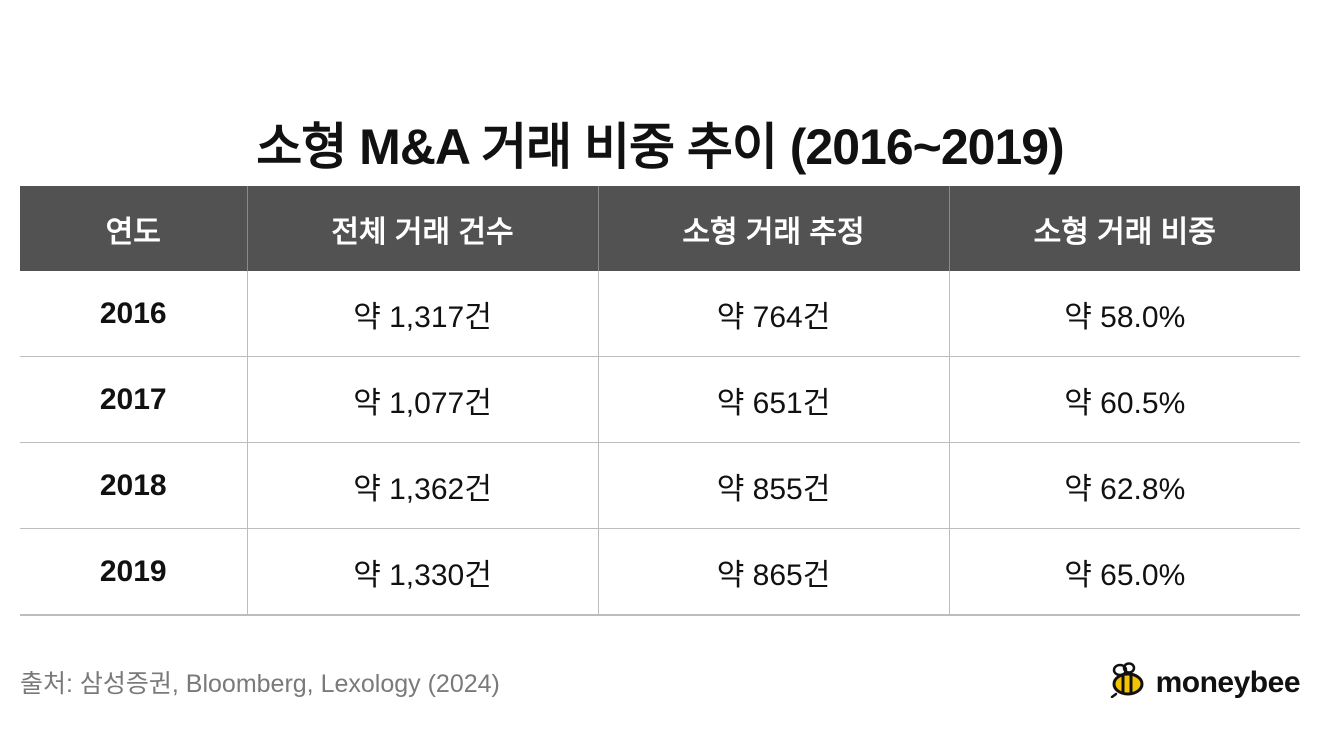 This screenshot has width=1320, height=742. I want to click on year-cell: 2017, so click(133, 399).